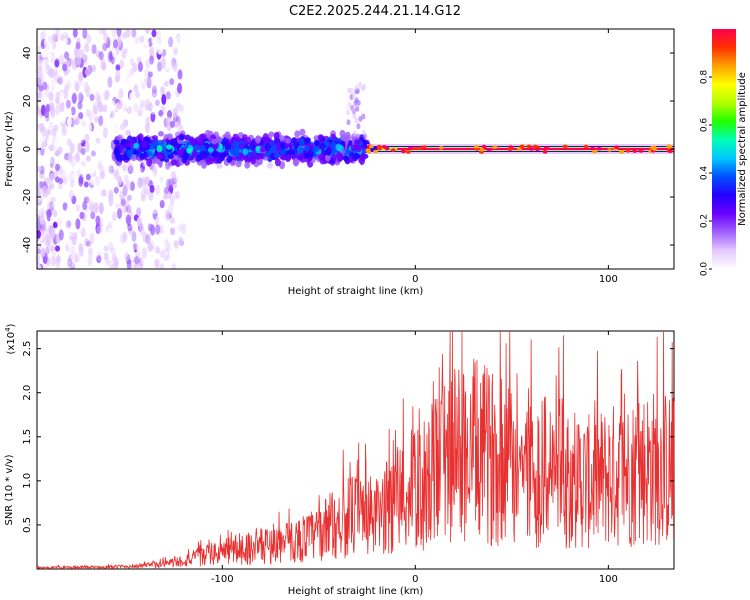  I want to click on colorbar-tick-label: 0.0, so click(705, 269).